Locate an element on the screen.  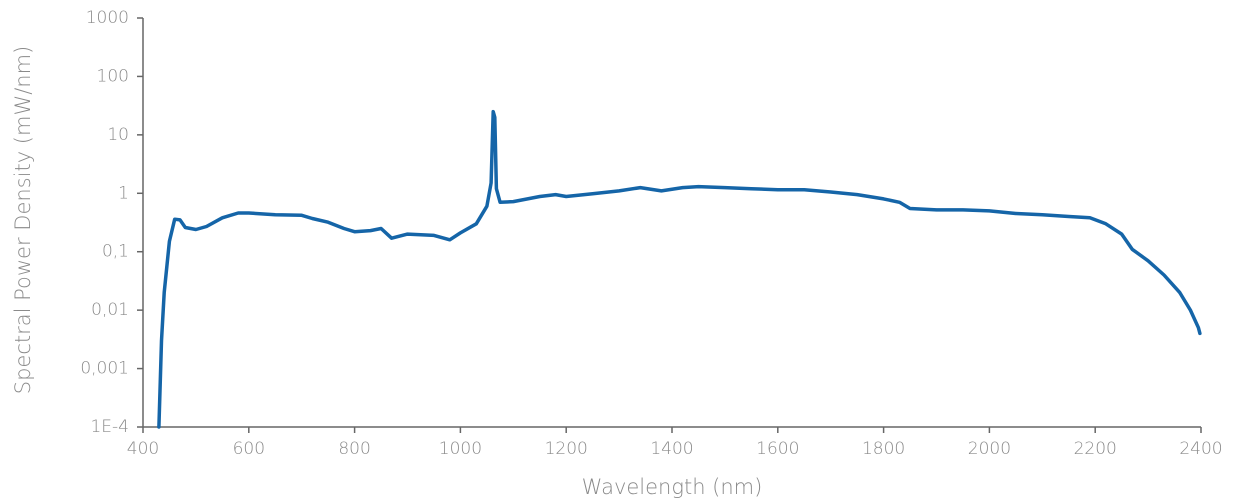
x-tick-label: 2200 is located at coordinates (1095, 449).